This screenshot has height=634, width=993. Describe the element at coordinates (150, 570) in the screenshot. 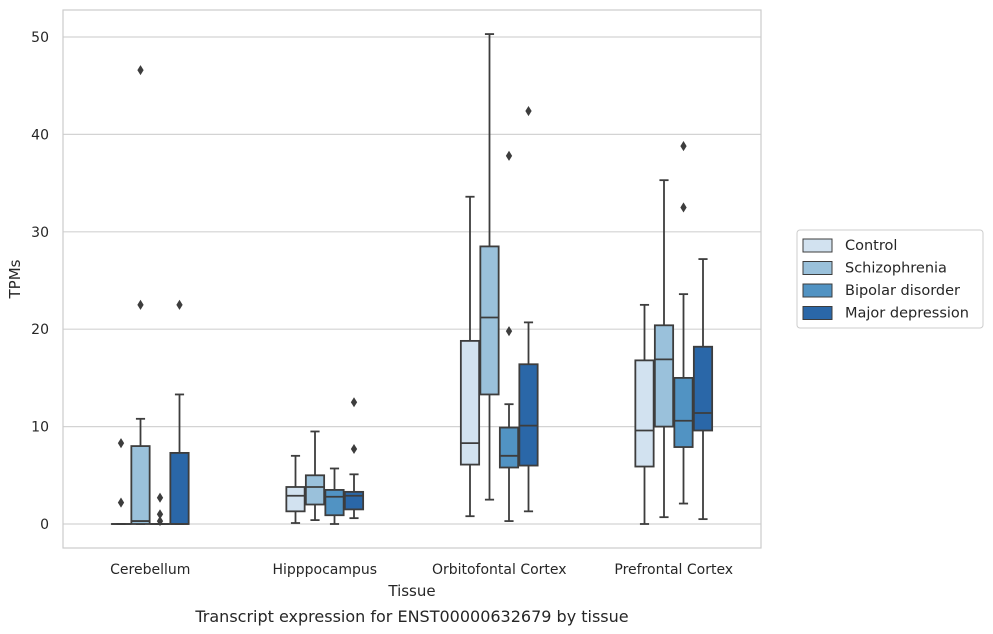

I see `x-tick-label: Cerebellum` at that location.